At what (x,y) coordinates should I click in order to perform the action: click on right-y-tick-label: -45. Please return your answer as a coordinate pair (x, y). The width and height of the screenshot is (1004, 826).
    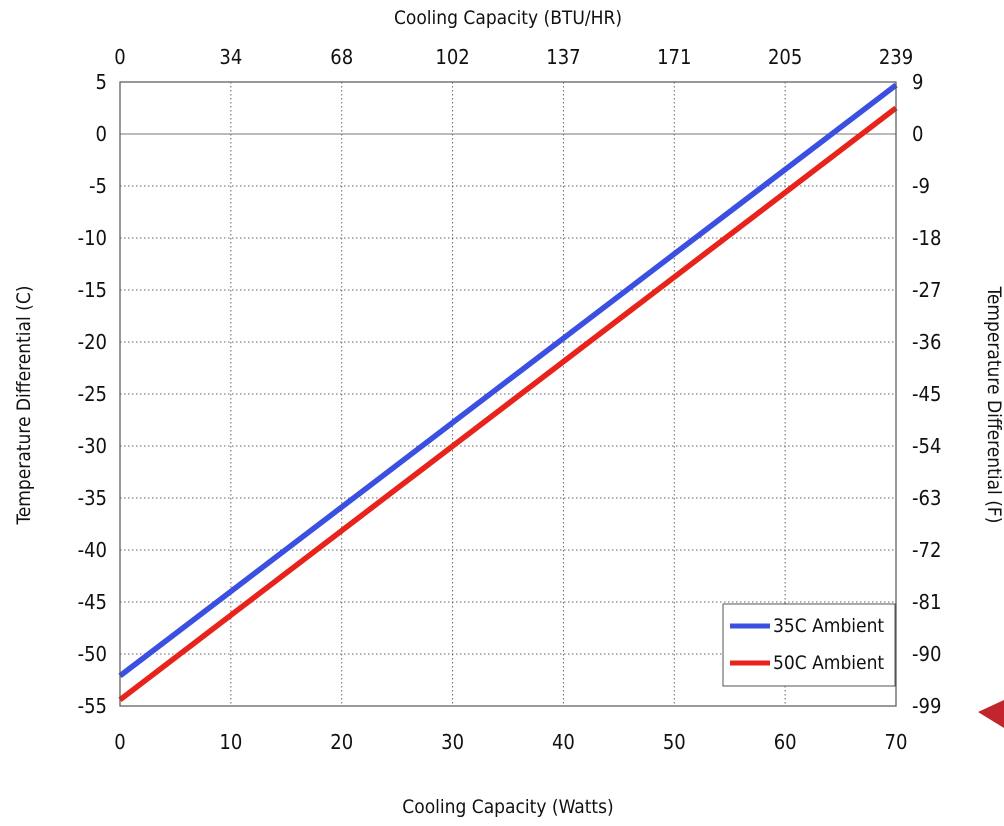
    Looking at the image, I should click on (926, 394).